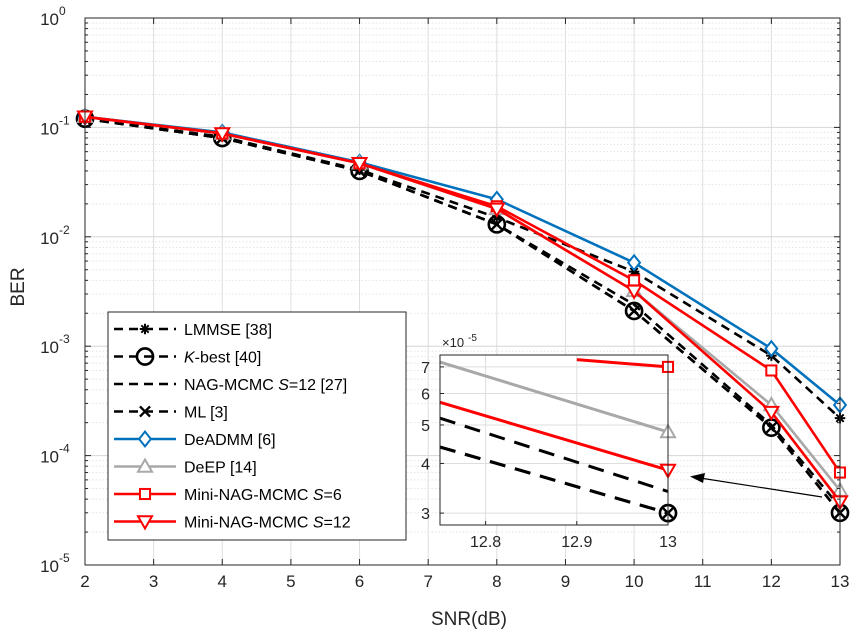  I want to click on legend-entry-0: LMMSE [38], so click(193, 330).